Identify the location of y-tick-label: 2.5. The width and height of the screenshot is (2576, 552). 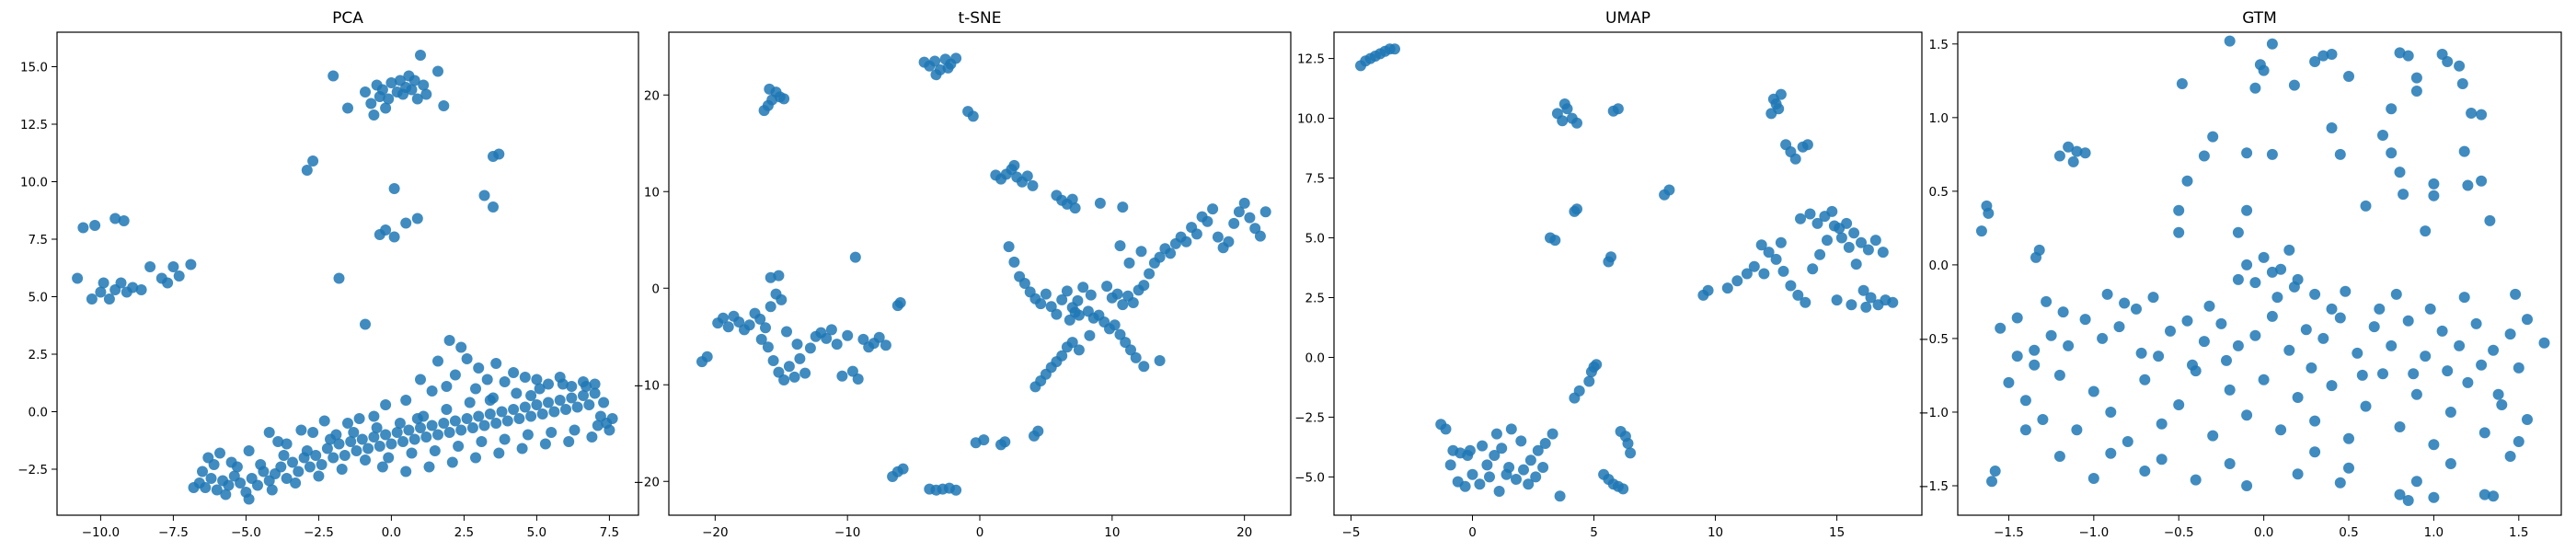
(1315, 298).